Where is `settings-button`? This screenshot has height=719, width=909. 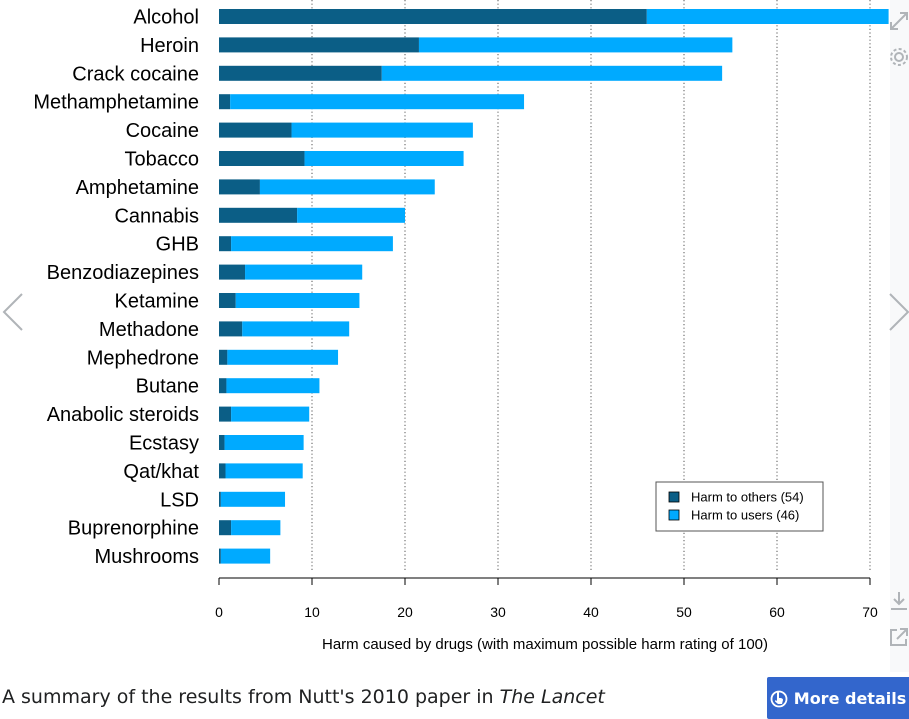
settings-button is located at coordinates (898, 57).